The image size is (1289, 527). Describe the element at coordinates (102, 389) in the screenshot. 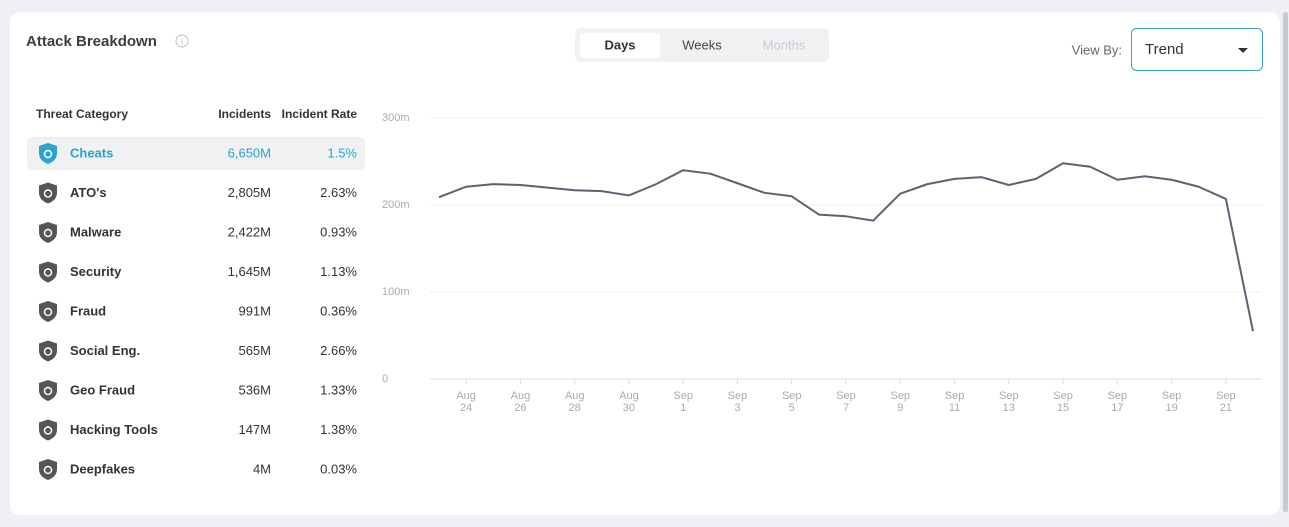

I see `category-name: Geo Fraud` at that location.